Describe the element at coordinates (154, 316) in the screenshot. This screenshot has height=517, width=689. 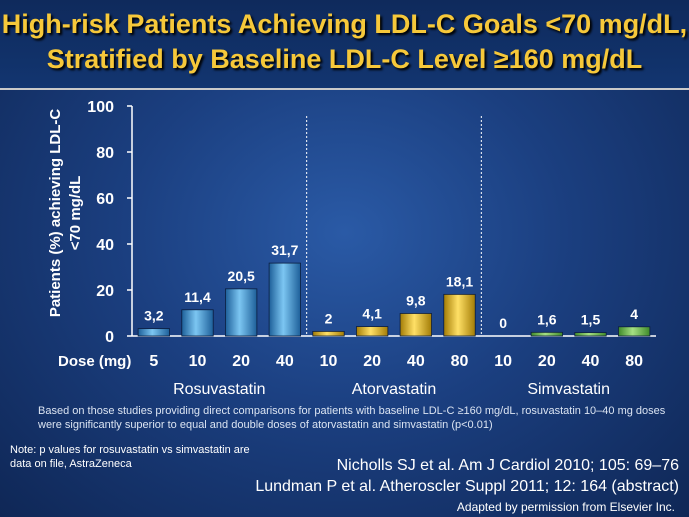
I see `data-label: 3,2` at that location.